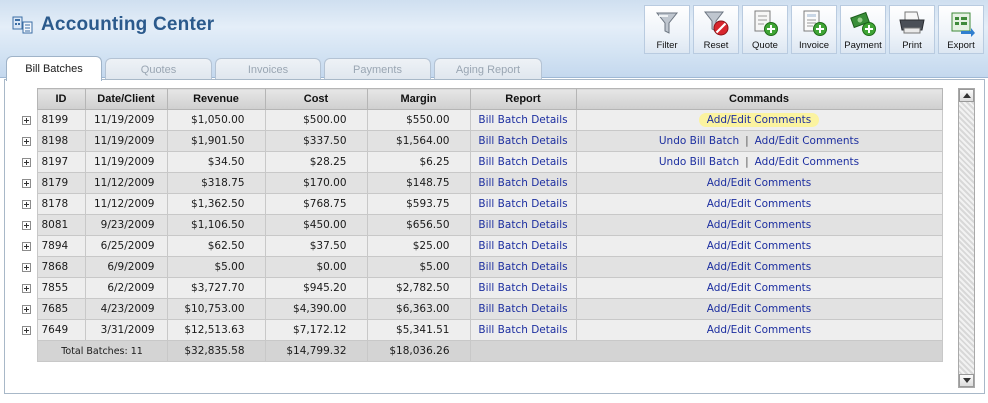 Image resolution: width=988 pixels, height=403 pixels. What do you see at coordinates (418, 267) in the screenshot?
I see `cell-margin: $5.00` at bounding box center [418, 267].